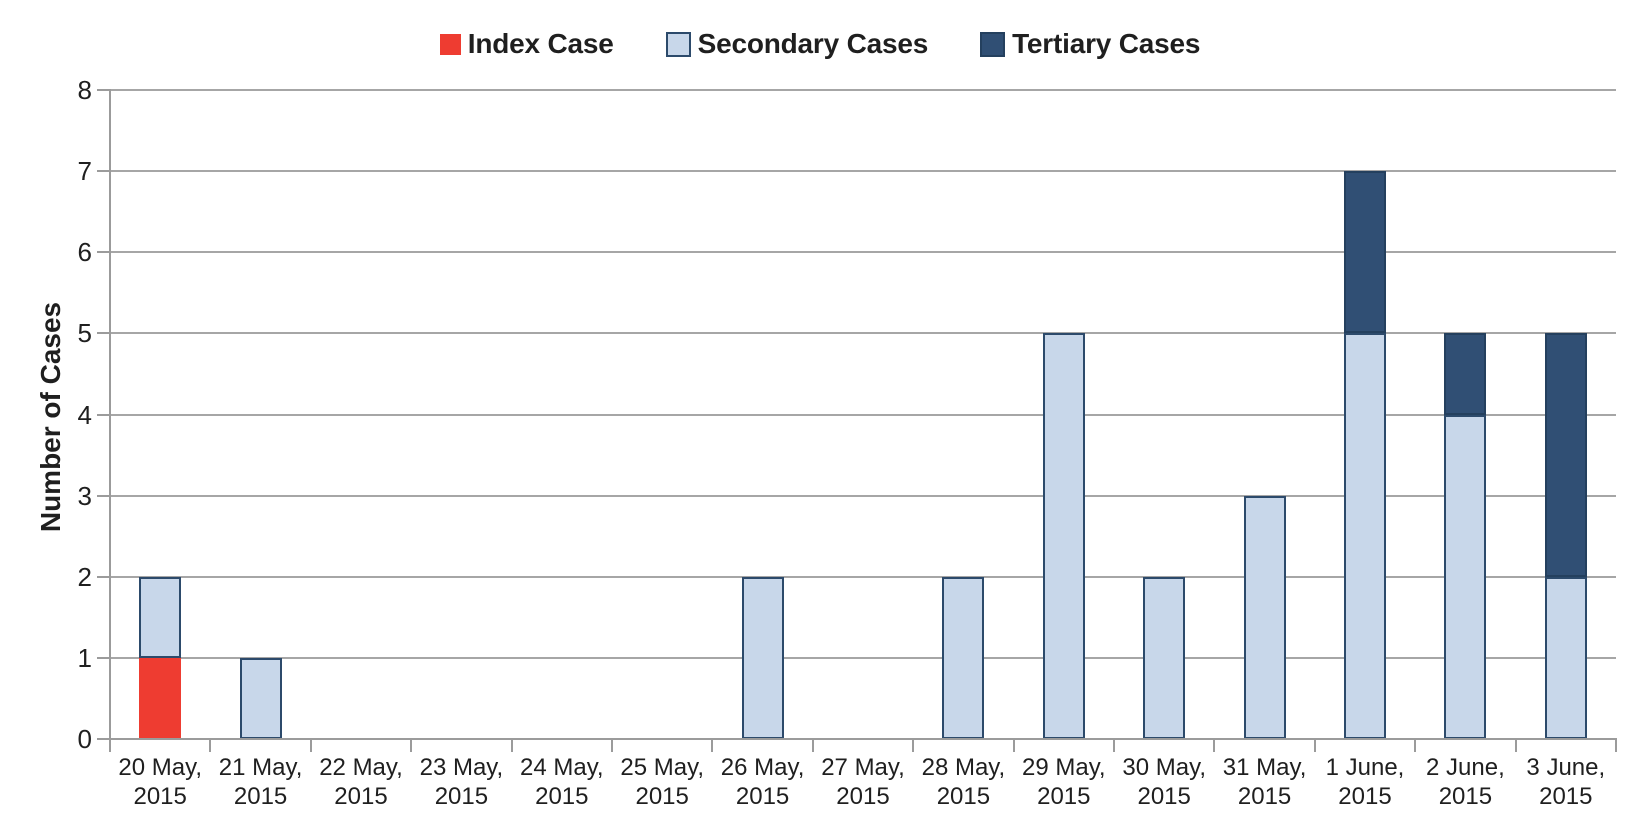  What do you see at coordinates (84, 90) in the screenshot?
I see `y-tick-label: 8` at bounding box center [84, 90].